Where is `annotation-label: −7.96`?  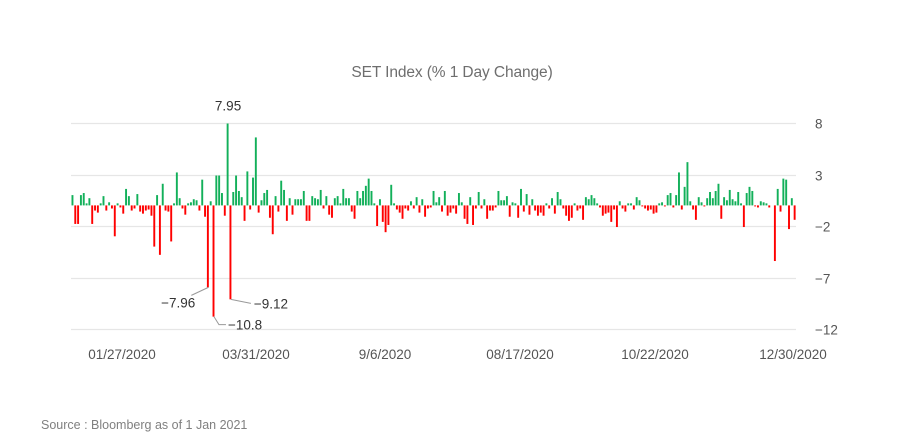
annotation-label: −7.96 is located at coordinates (178, 302).